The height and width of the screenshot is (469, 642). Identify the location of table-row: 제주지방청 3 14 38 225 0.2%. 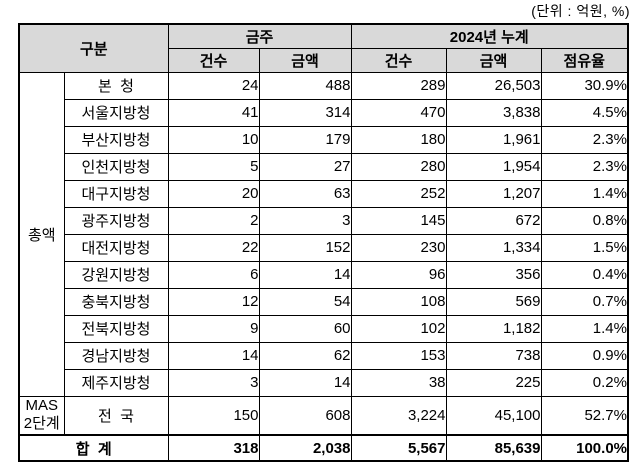
(324, 382).